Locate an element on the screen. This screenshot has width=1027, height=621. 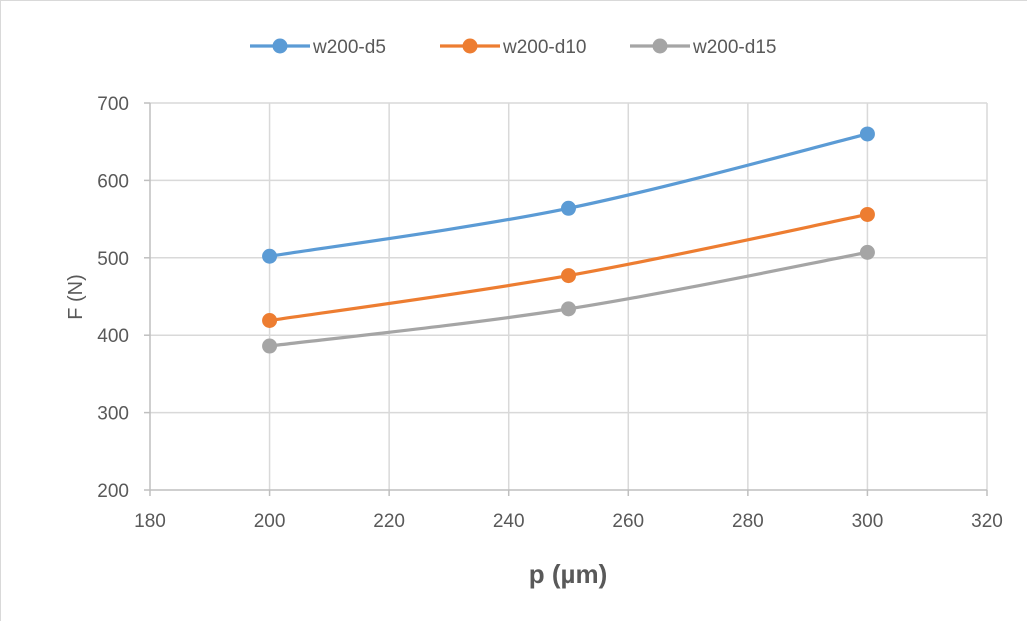
y-axis-title: F (N) is located at coordinates (76, 297).